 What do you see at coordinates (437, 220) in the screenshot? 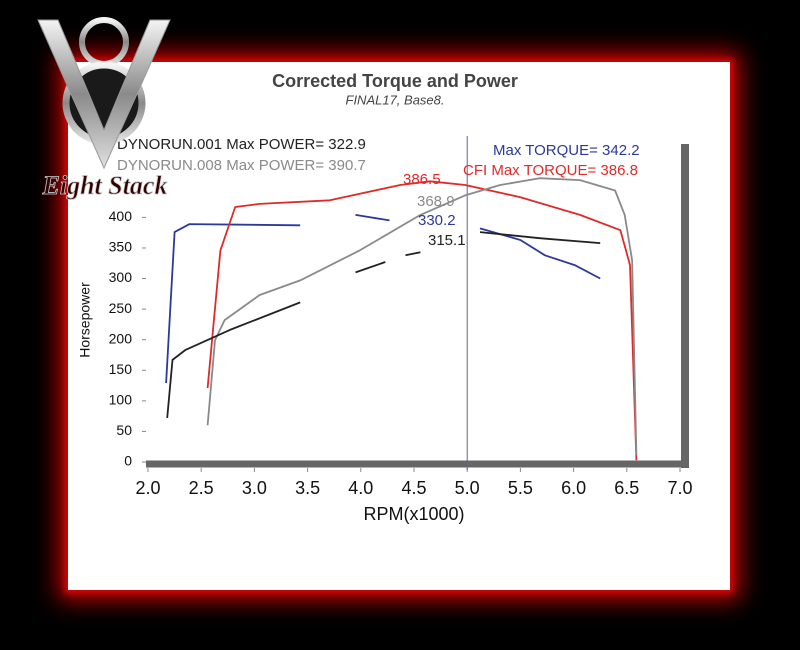
I see `annotation: 330.2` at bounding box center [437, 220].